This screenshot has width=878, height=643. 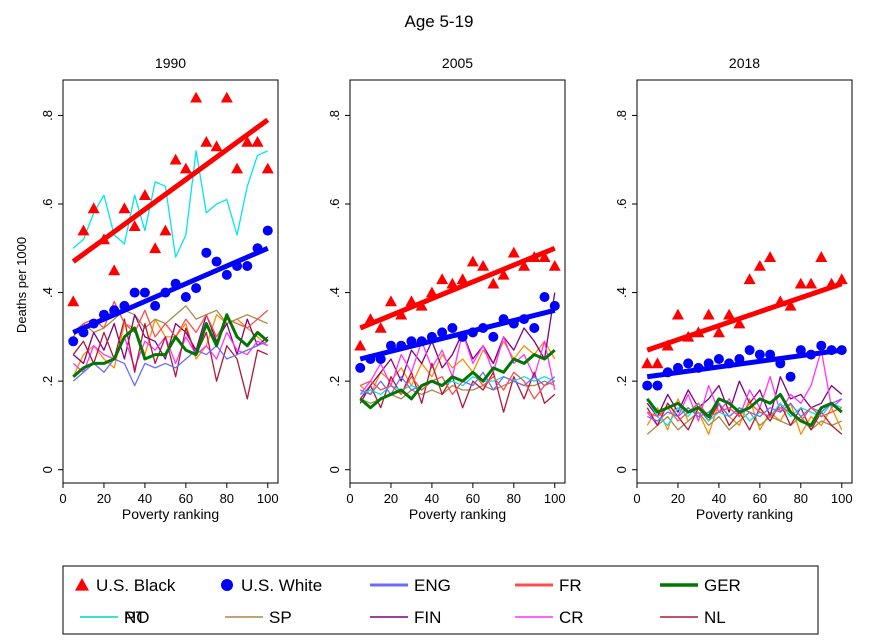 What do you see at coordinates (744, 514) in the screenshot?
I see `x-axis-label: Poverty ranking` at bounding box center [744, 514].